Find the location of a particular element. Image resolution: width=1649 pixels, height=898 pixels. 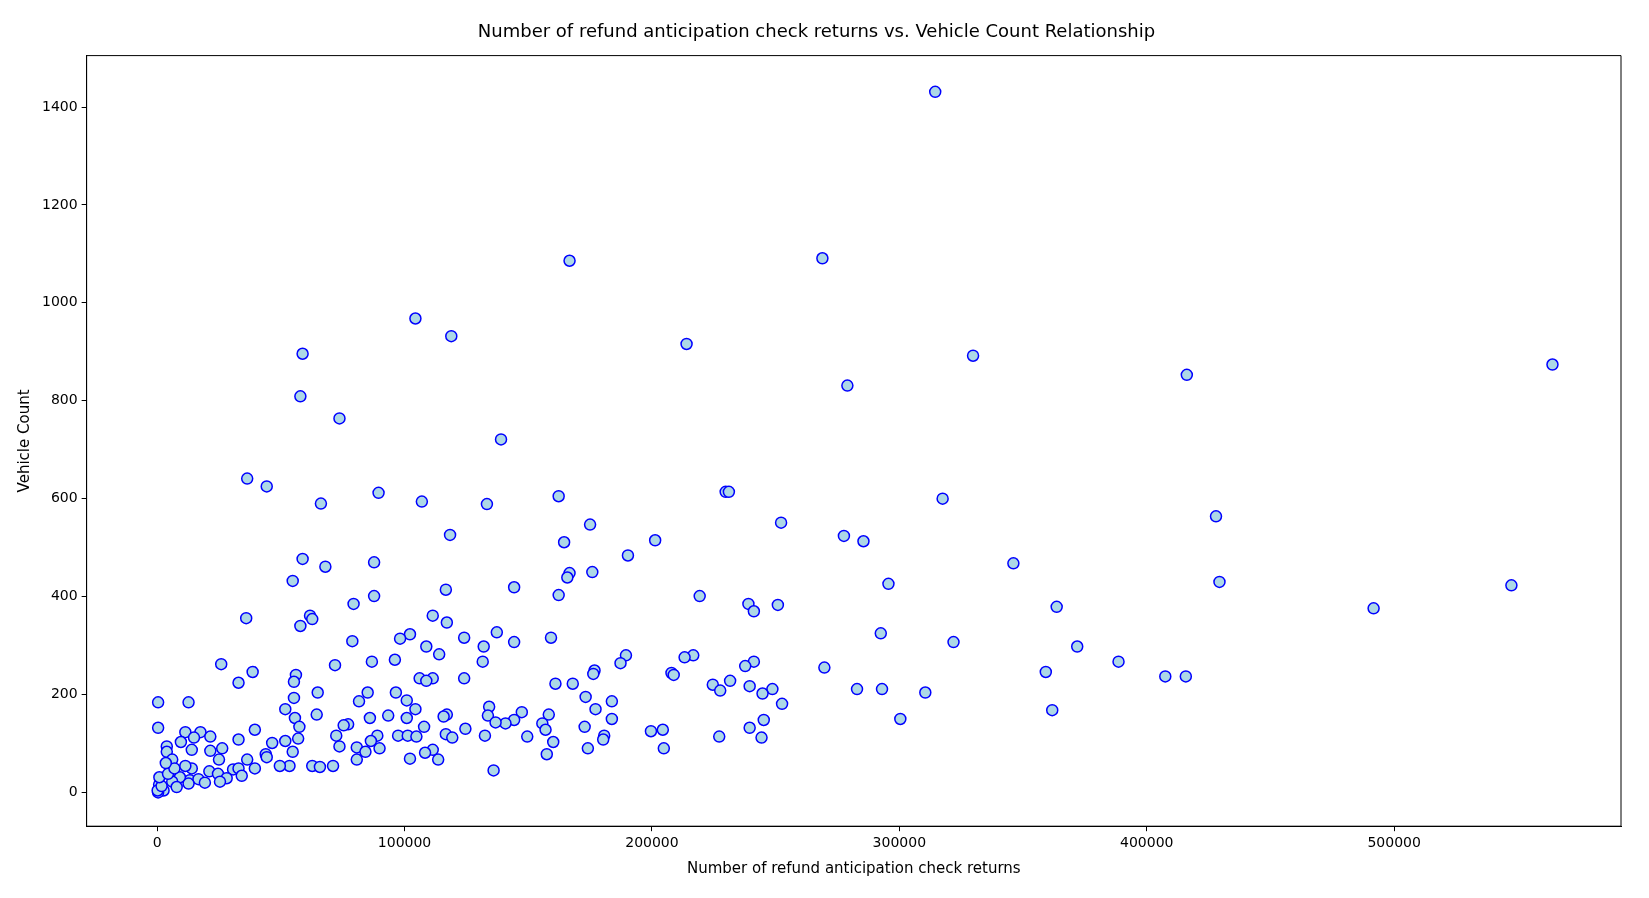

x-tick-label: 400000 is located at coordinates (1147, 842).